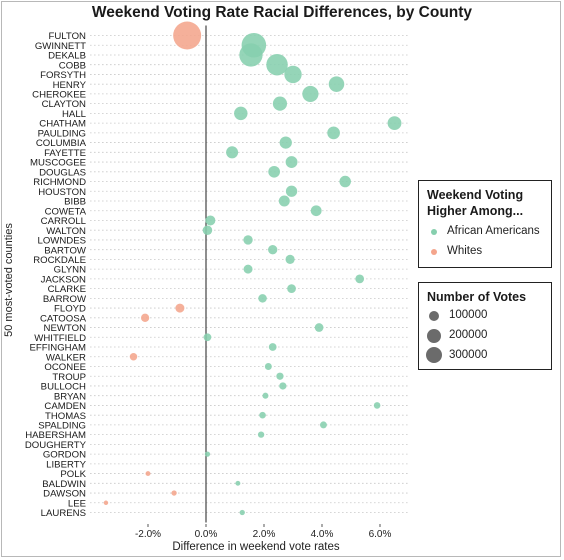  I want to click on y-axis-title: 50 most-voted counties, so click(9, 280).